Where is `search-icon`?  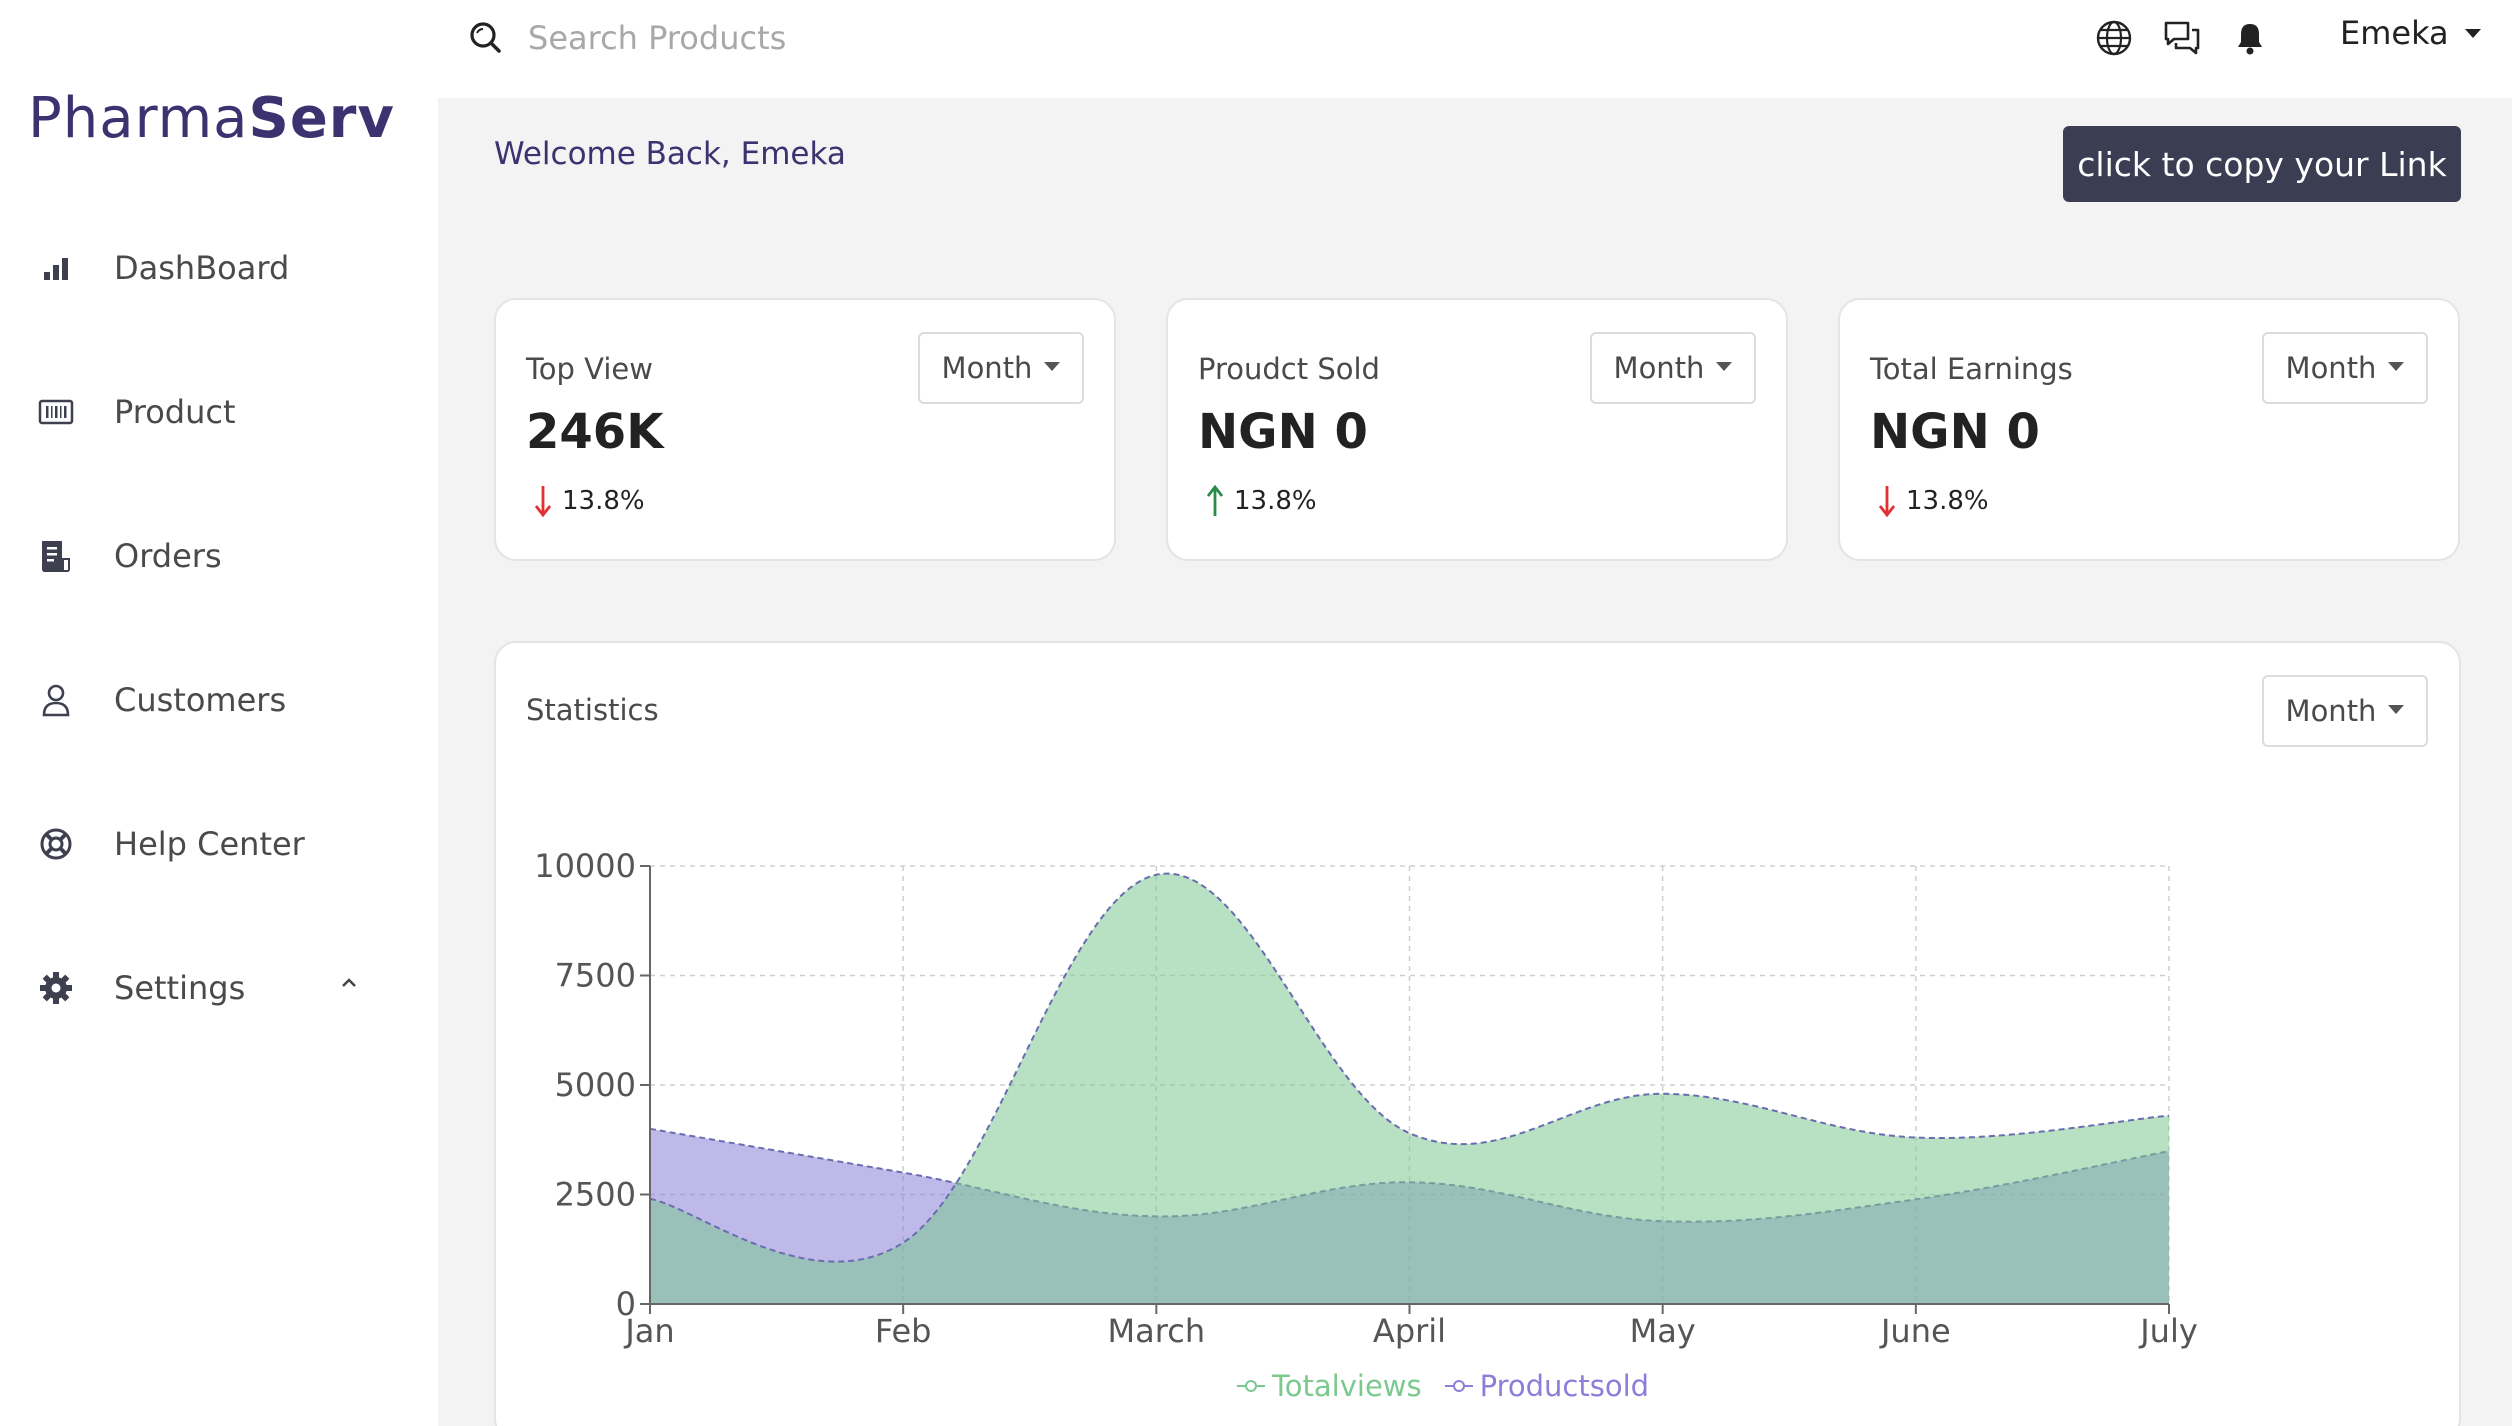 search-icon is located at coordinates (486, 38).